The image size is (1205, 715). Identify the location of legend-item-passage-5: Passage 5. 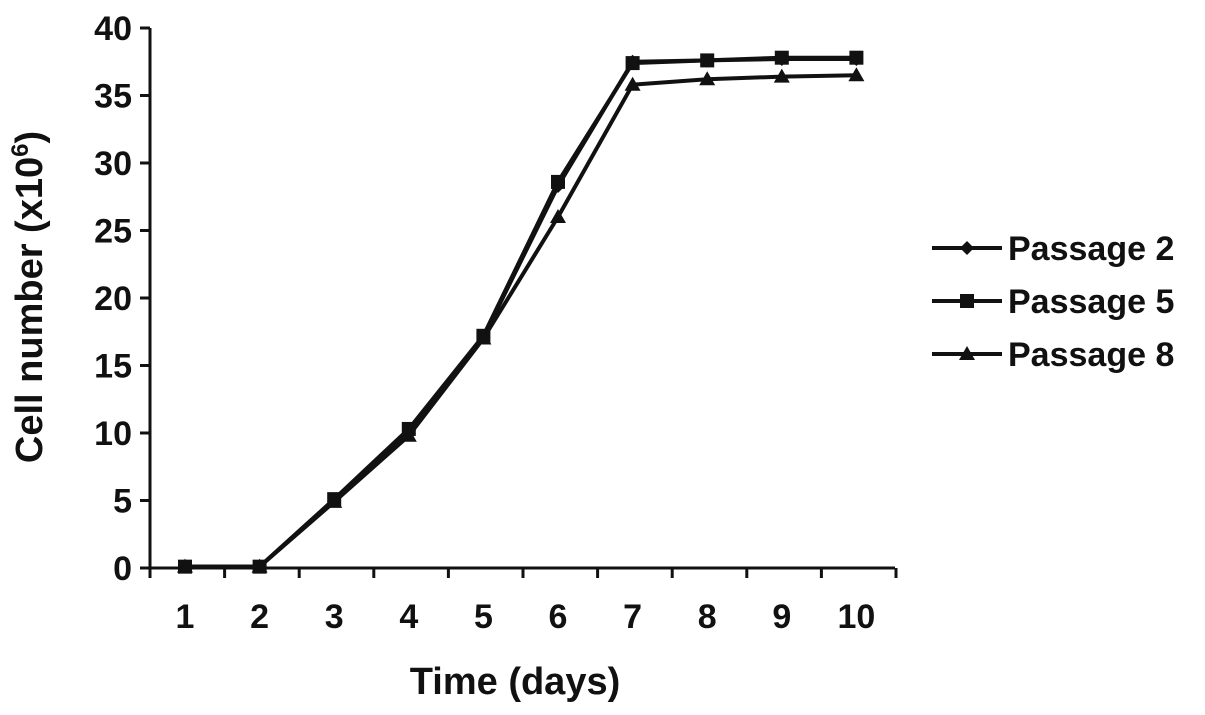
(1053, 302).